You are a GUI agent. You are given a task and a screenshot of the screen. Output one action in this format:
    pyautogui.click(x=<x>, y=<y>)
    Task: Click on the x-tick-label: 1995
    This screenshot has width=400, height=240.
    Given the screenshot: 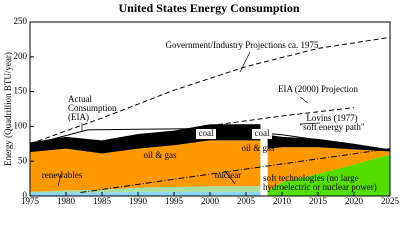 What is the action you would take?
    pyautogui.click(x=174, y=201)
    